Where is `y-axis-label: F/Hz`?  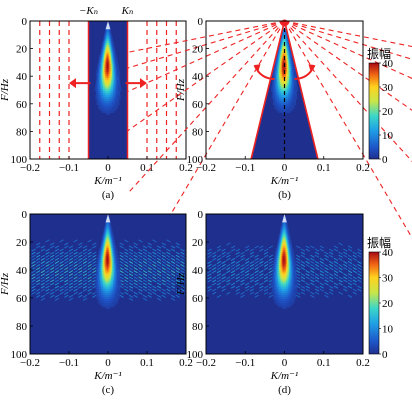 y-axis-label: F/Hz is located at coordinates (5, 284).